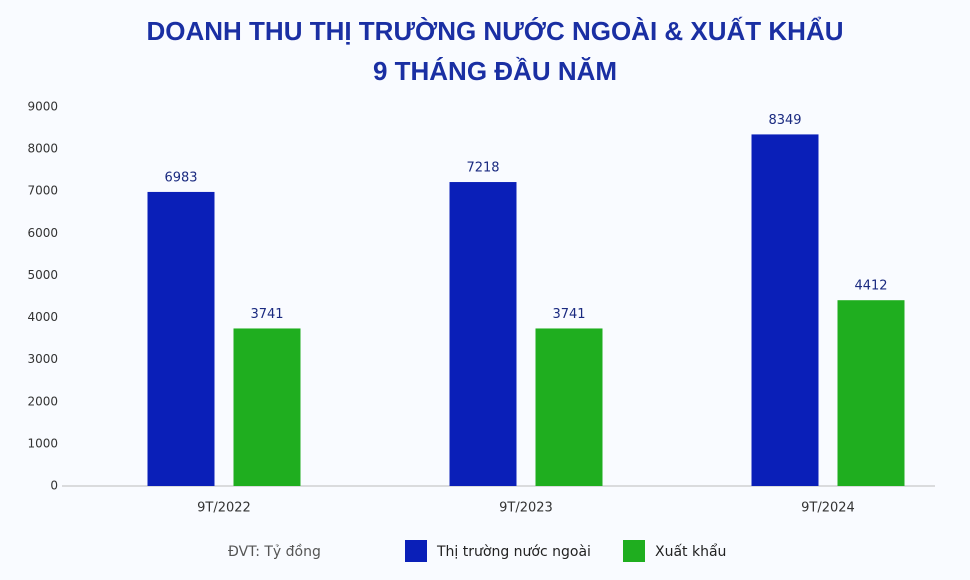 The width and height of the screenshot is (970, 580). Describe the element at coordinates (42, 233) in the screenshot. I see `y-tick-label: 6000` at that location.